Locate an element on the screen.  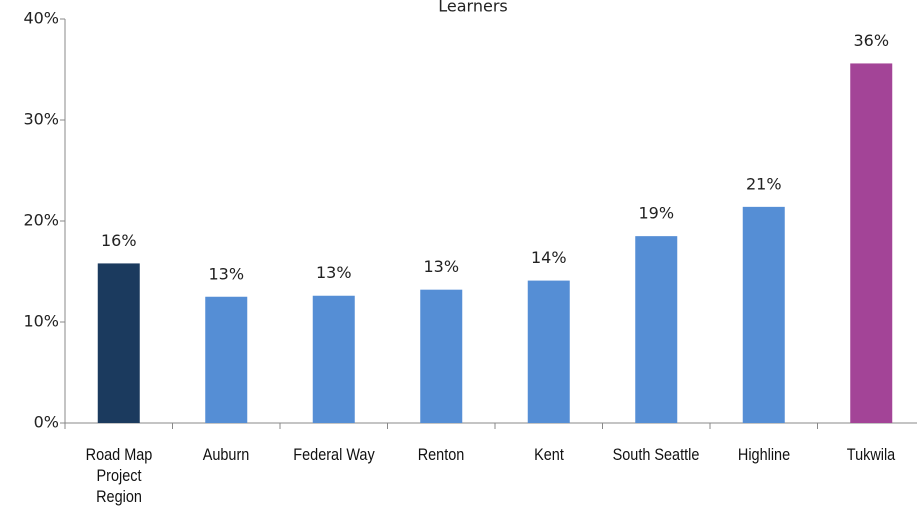
data-label: 36% is located at coordinates (871, 40).